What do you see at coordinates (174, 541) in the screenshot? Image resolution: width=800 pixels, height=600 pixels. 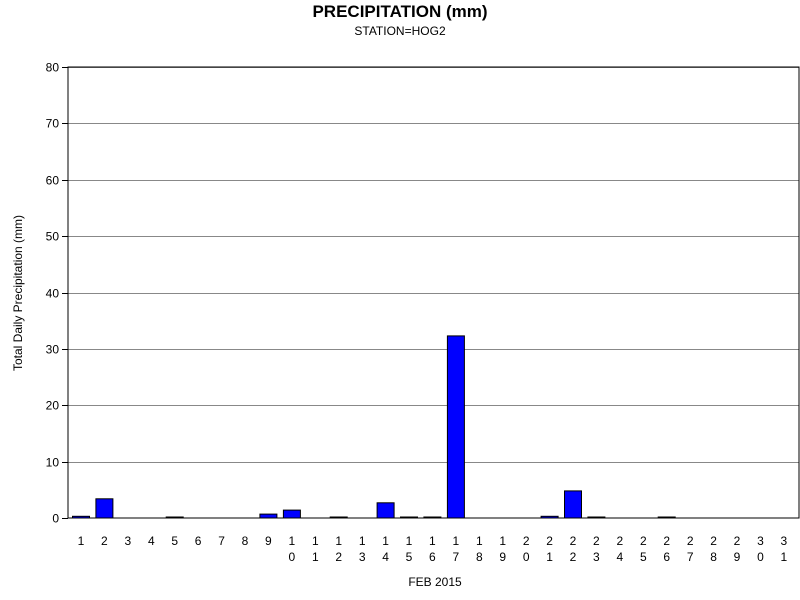 I see `x-tick-label-5: 5` at bounding box center [174, 541].